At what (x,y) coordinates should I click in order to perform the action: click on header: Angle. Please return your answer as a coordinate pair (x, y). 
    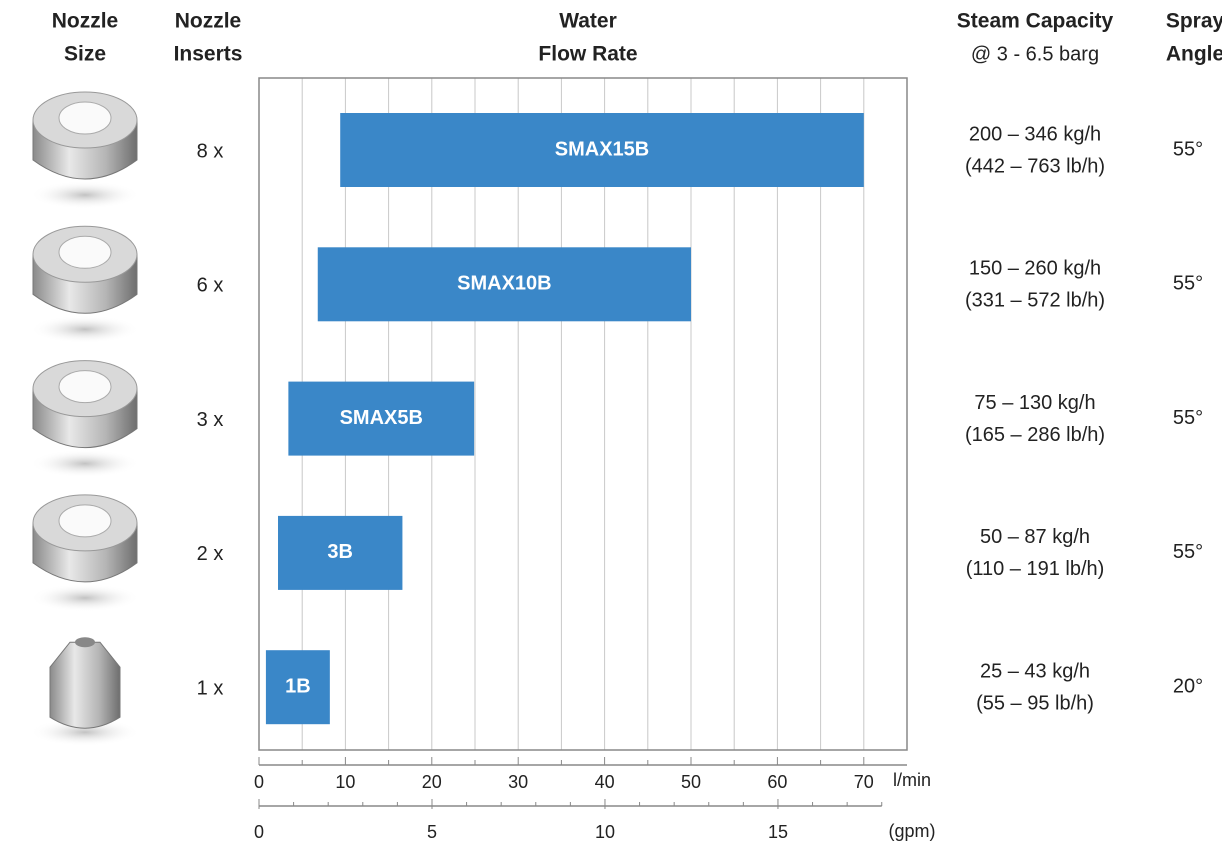
    Looking at the image, I should click on (1194, 54).